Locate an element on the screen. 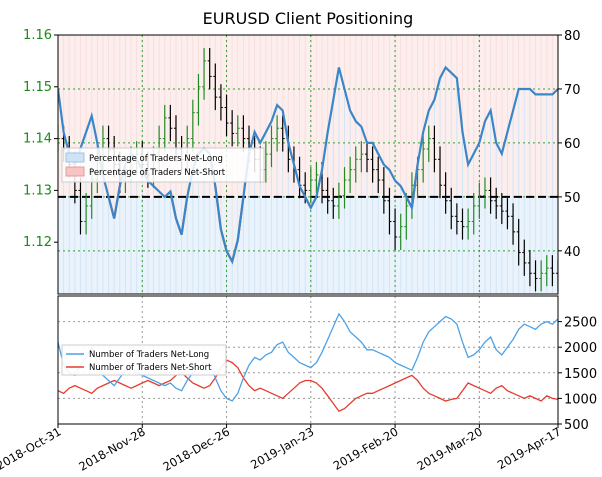 Image resolution: width=602 pixels, height=477 pixels. right-axis-ticks-bottom: 2500 2000 1500 1000 500 is located at coordinates (577, 374).